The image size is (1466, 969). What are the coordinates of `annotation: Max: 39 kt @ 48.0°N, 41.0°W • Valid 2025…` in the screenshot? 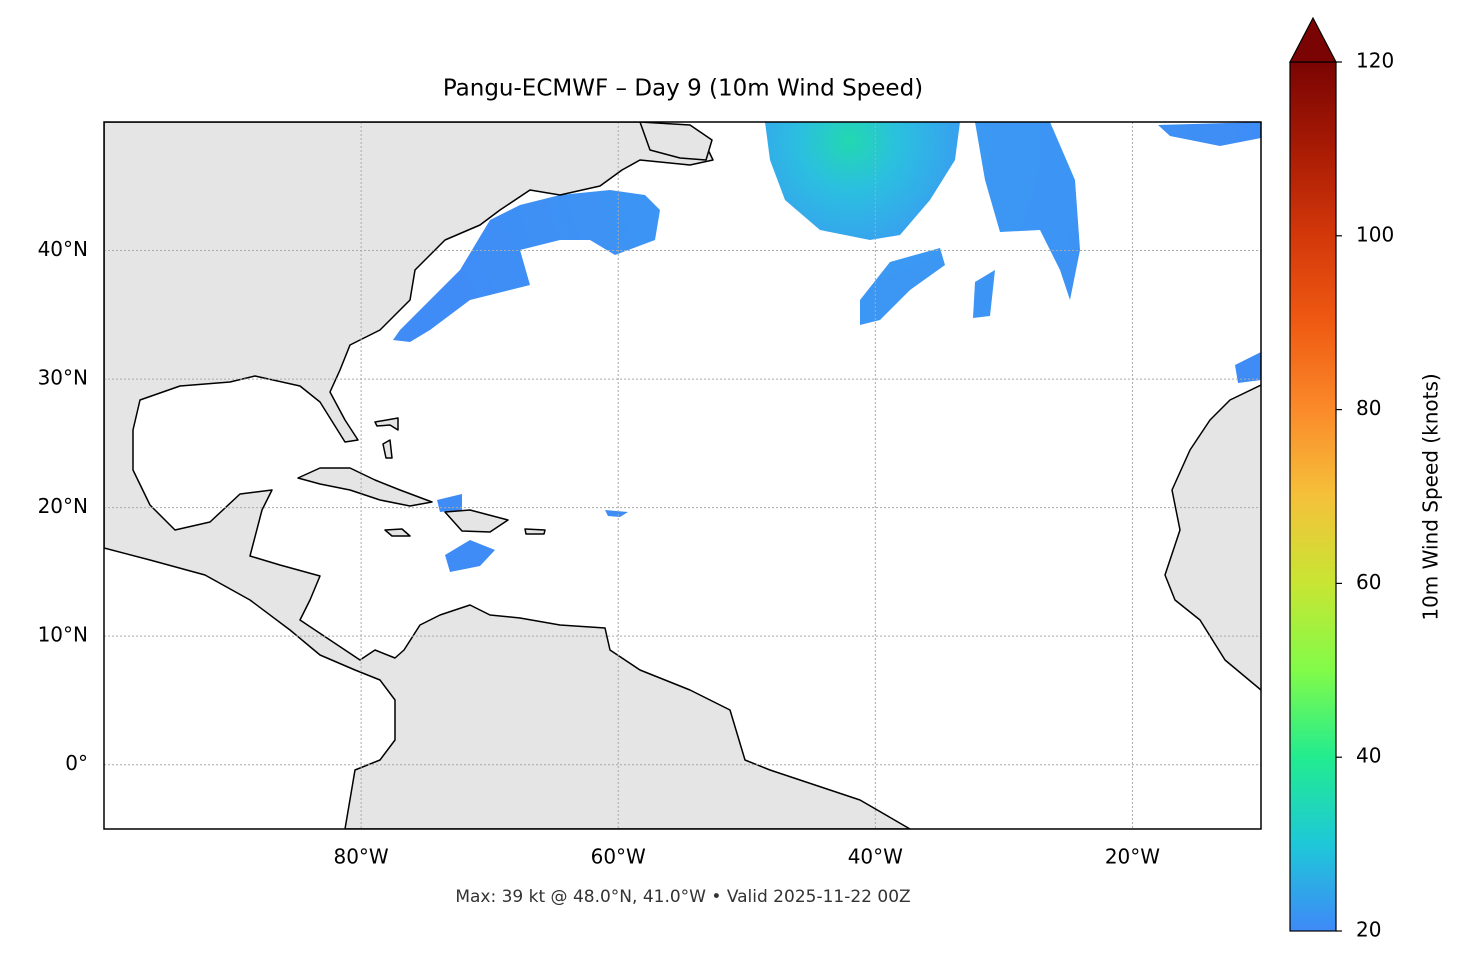 It's located at (682, 897).